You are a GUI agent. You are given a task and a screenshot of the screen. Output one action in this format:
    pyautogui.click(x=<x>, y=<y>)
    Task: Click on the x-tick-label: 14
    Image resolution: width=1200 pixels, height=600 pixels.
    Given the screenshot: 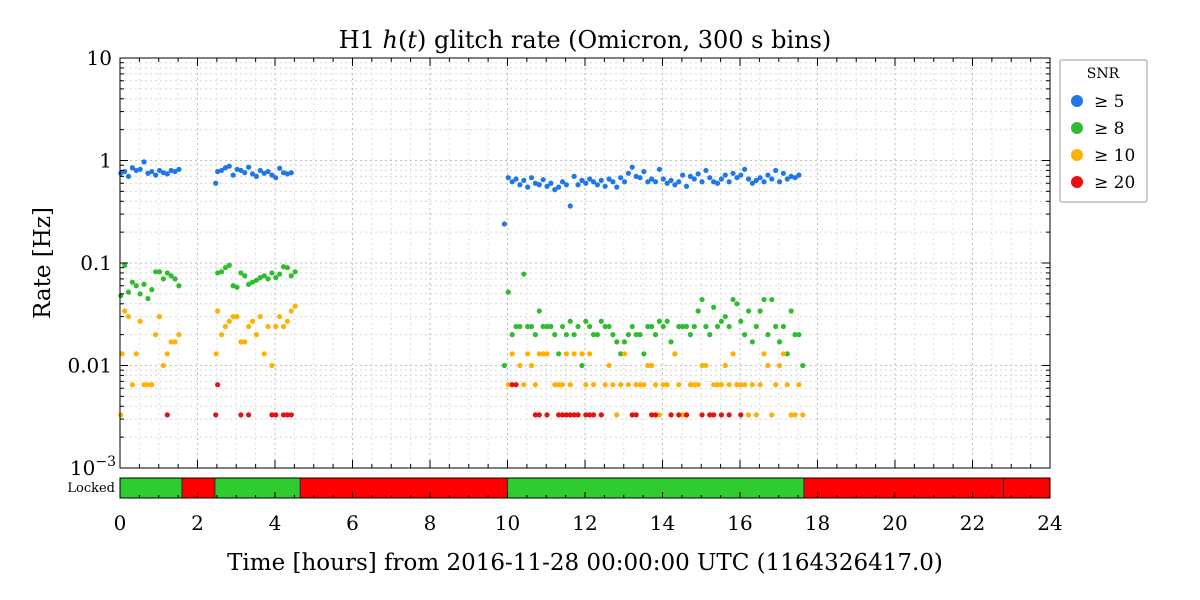 What is the action you would take?
    pyautogui.click(x=662, y=523)
    